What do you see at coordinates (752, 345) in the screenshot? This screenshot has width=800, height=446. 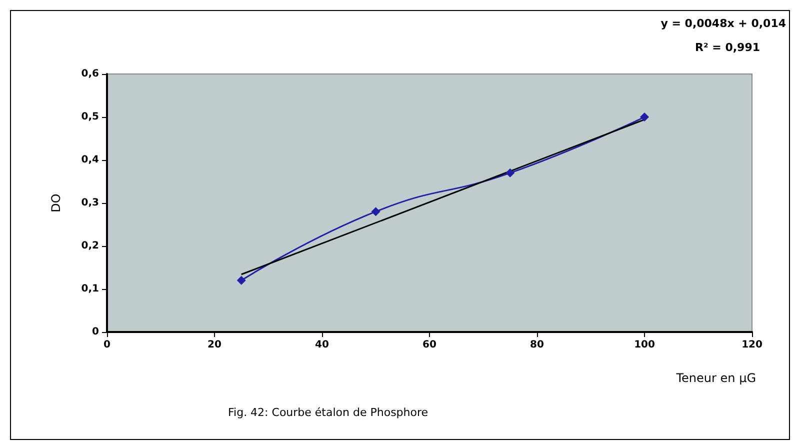 I see `x-tick-label: 120` at bounding box center [752, 345].